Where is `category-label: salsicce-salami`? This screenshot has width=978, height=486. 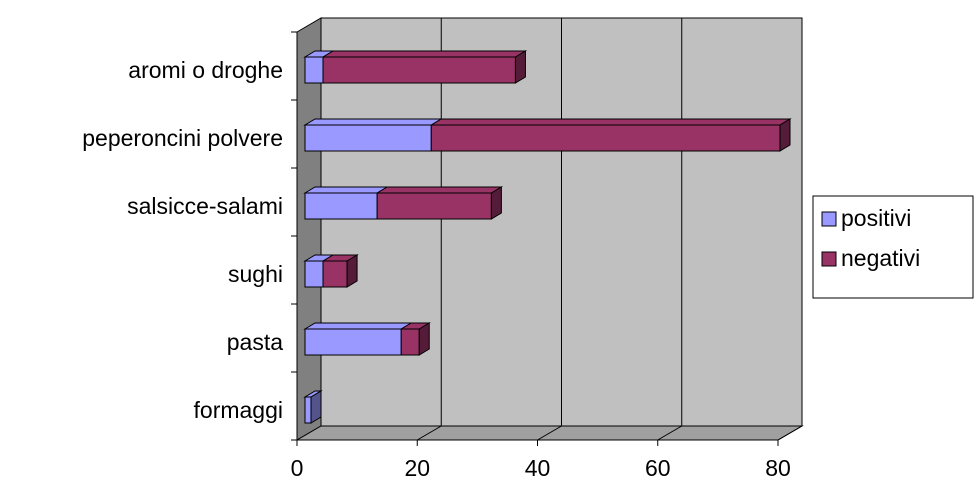 category-label: salsicce-salami is located at coordinates (205, 206).